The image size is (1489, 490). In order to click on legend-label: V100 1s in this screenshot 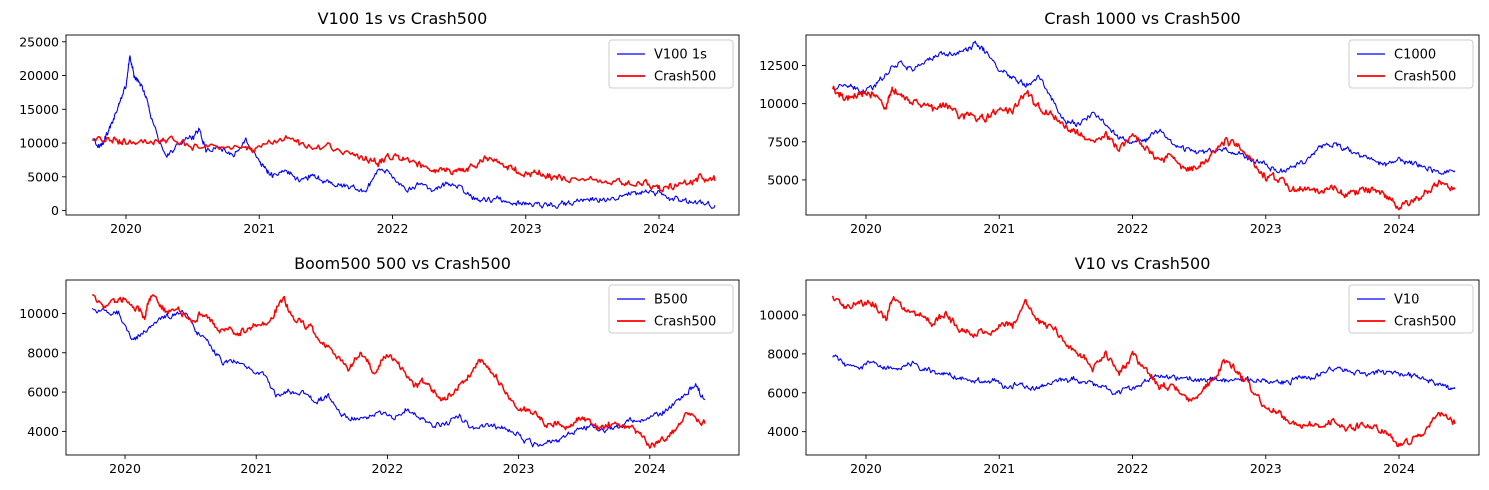, I will do `click(680, 55)`.